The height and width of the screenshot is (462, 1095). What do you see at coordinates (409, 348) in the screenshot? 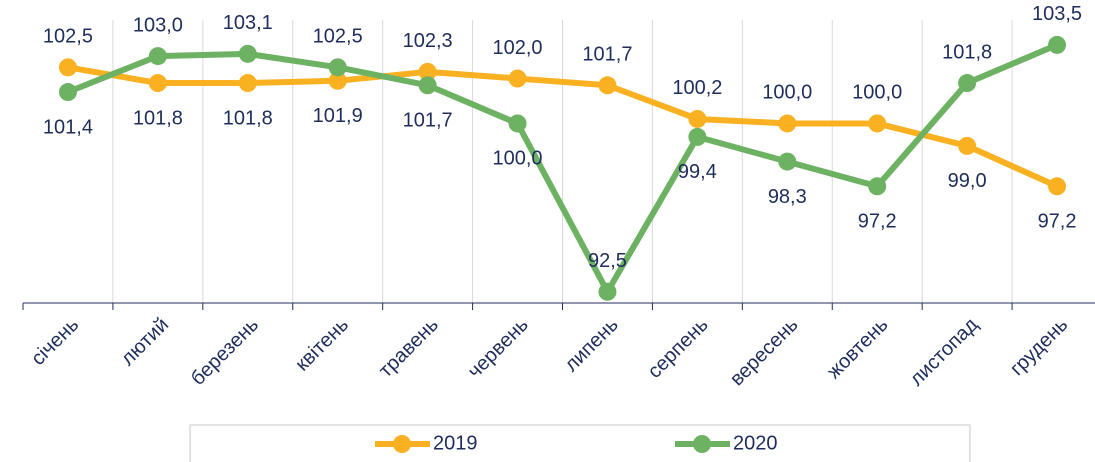
I see `x-tick-label: травень` at bounding box center [409, 348].